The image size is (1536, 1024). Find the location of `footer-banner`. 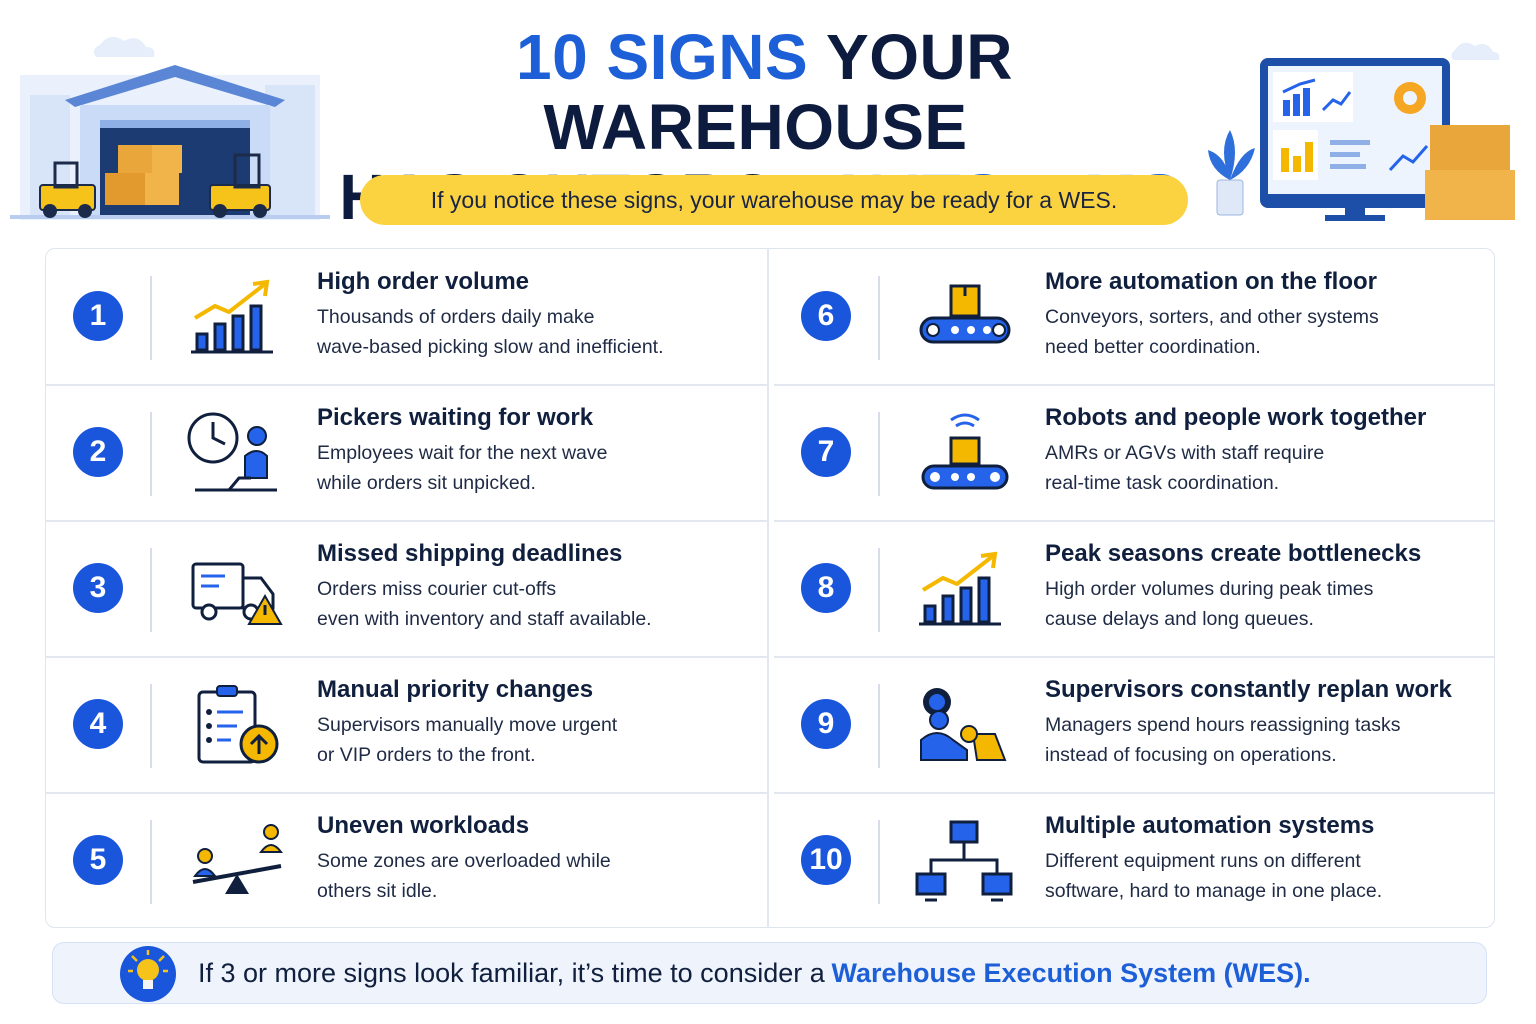

footer-banner is located at coordinates (769, 973).